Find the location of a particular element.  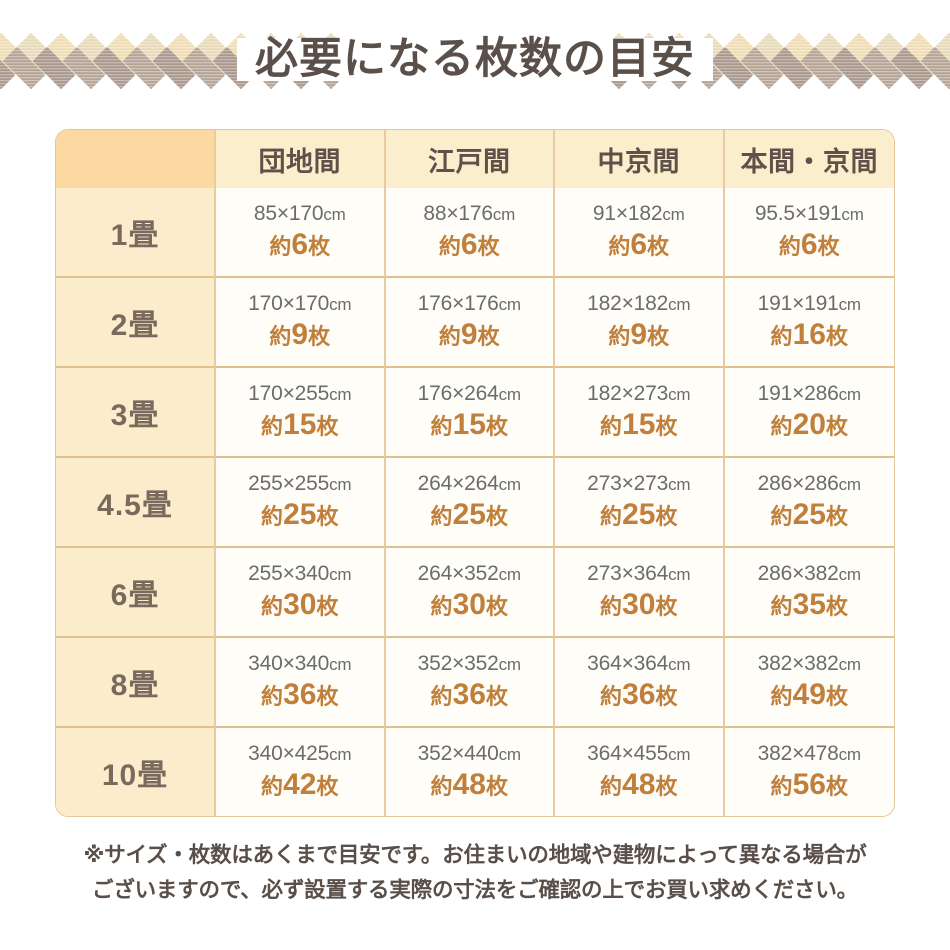

row-header-10畳: 10畳 is located at coordinates (136, 772).